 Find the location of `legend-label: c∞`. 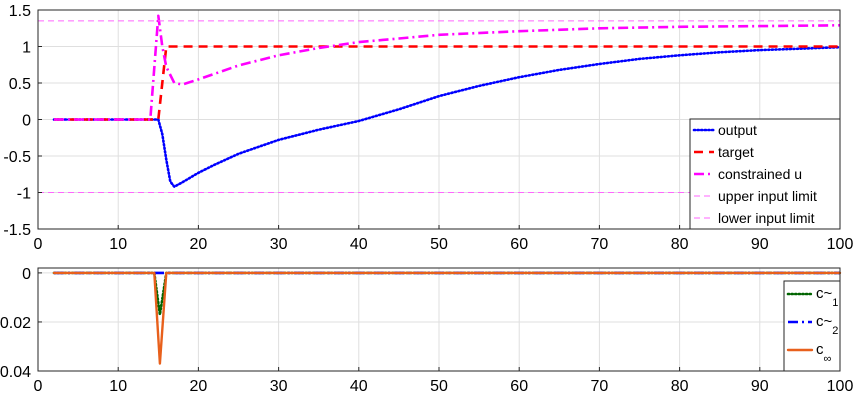

legend-label: c∞ is located at coordinates (823, 353).